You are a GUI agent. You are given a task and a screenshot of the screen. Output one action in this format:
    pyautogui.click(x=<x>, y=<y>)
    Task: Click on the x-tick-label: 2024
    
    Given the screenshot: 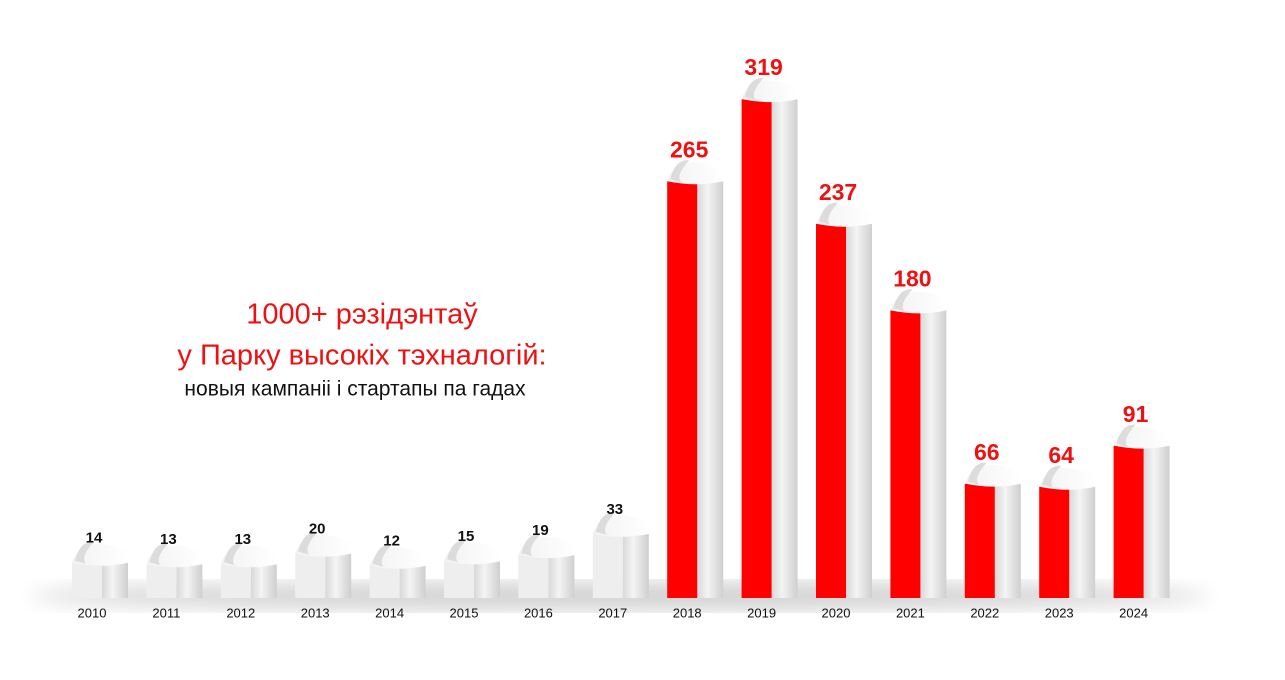 What is the action you would take?
    pyautogui.click(x=1133, y=612)
    